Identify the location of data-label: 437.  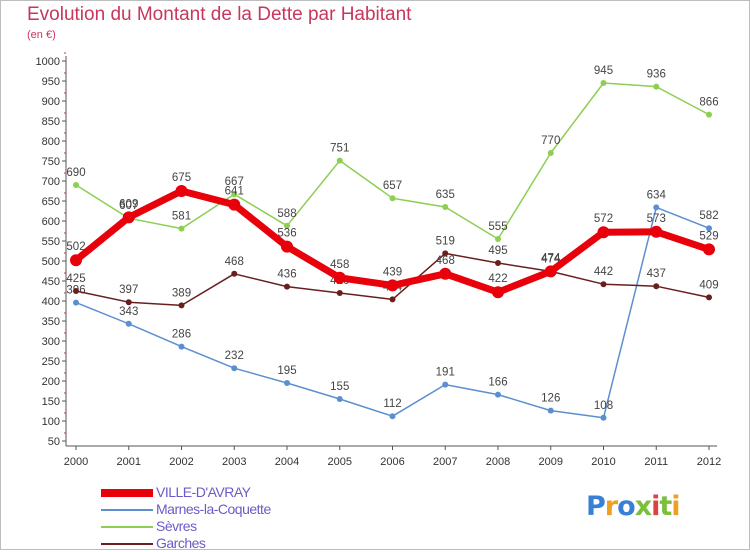
(656, 274).